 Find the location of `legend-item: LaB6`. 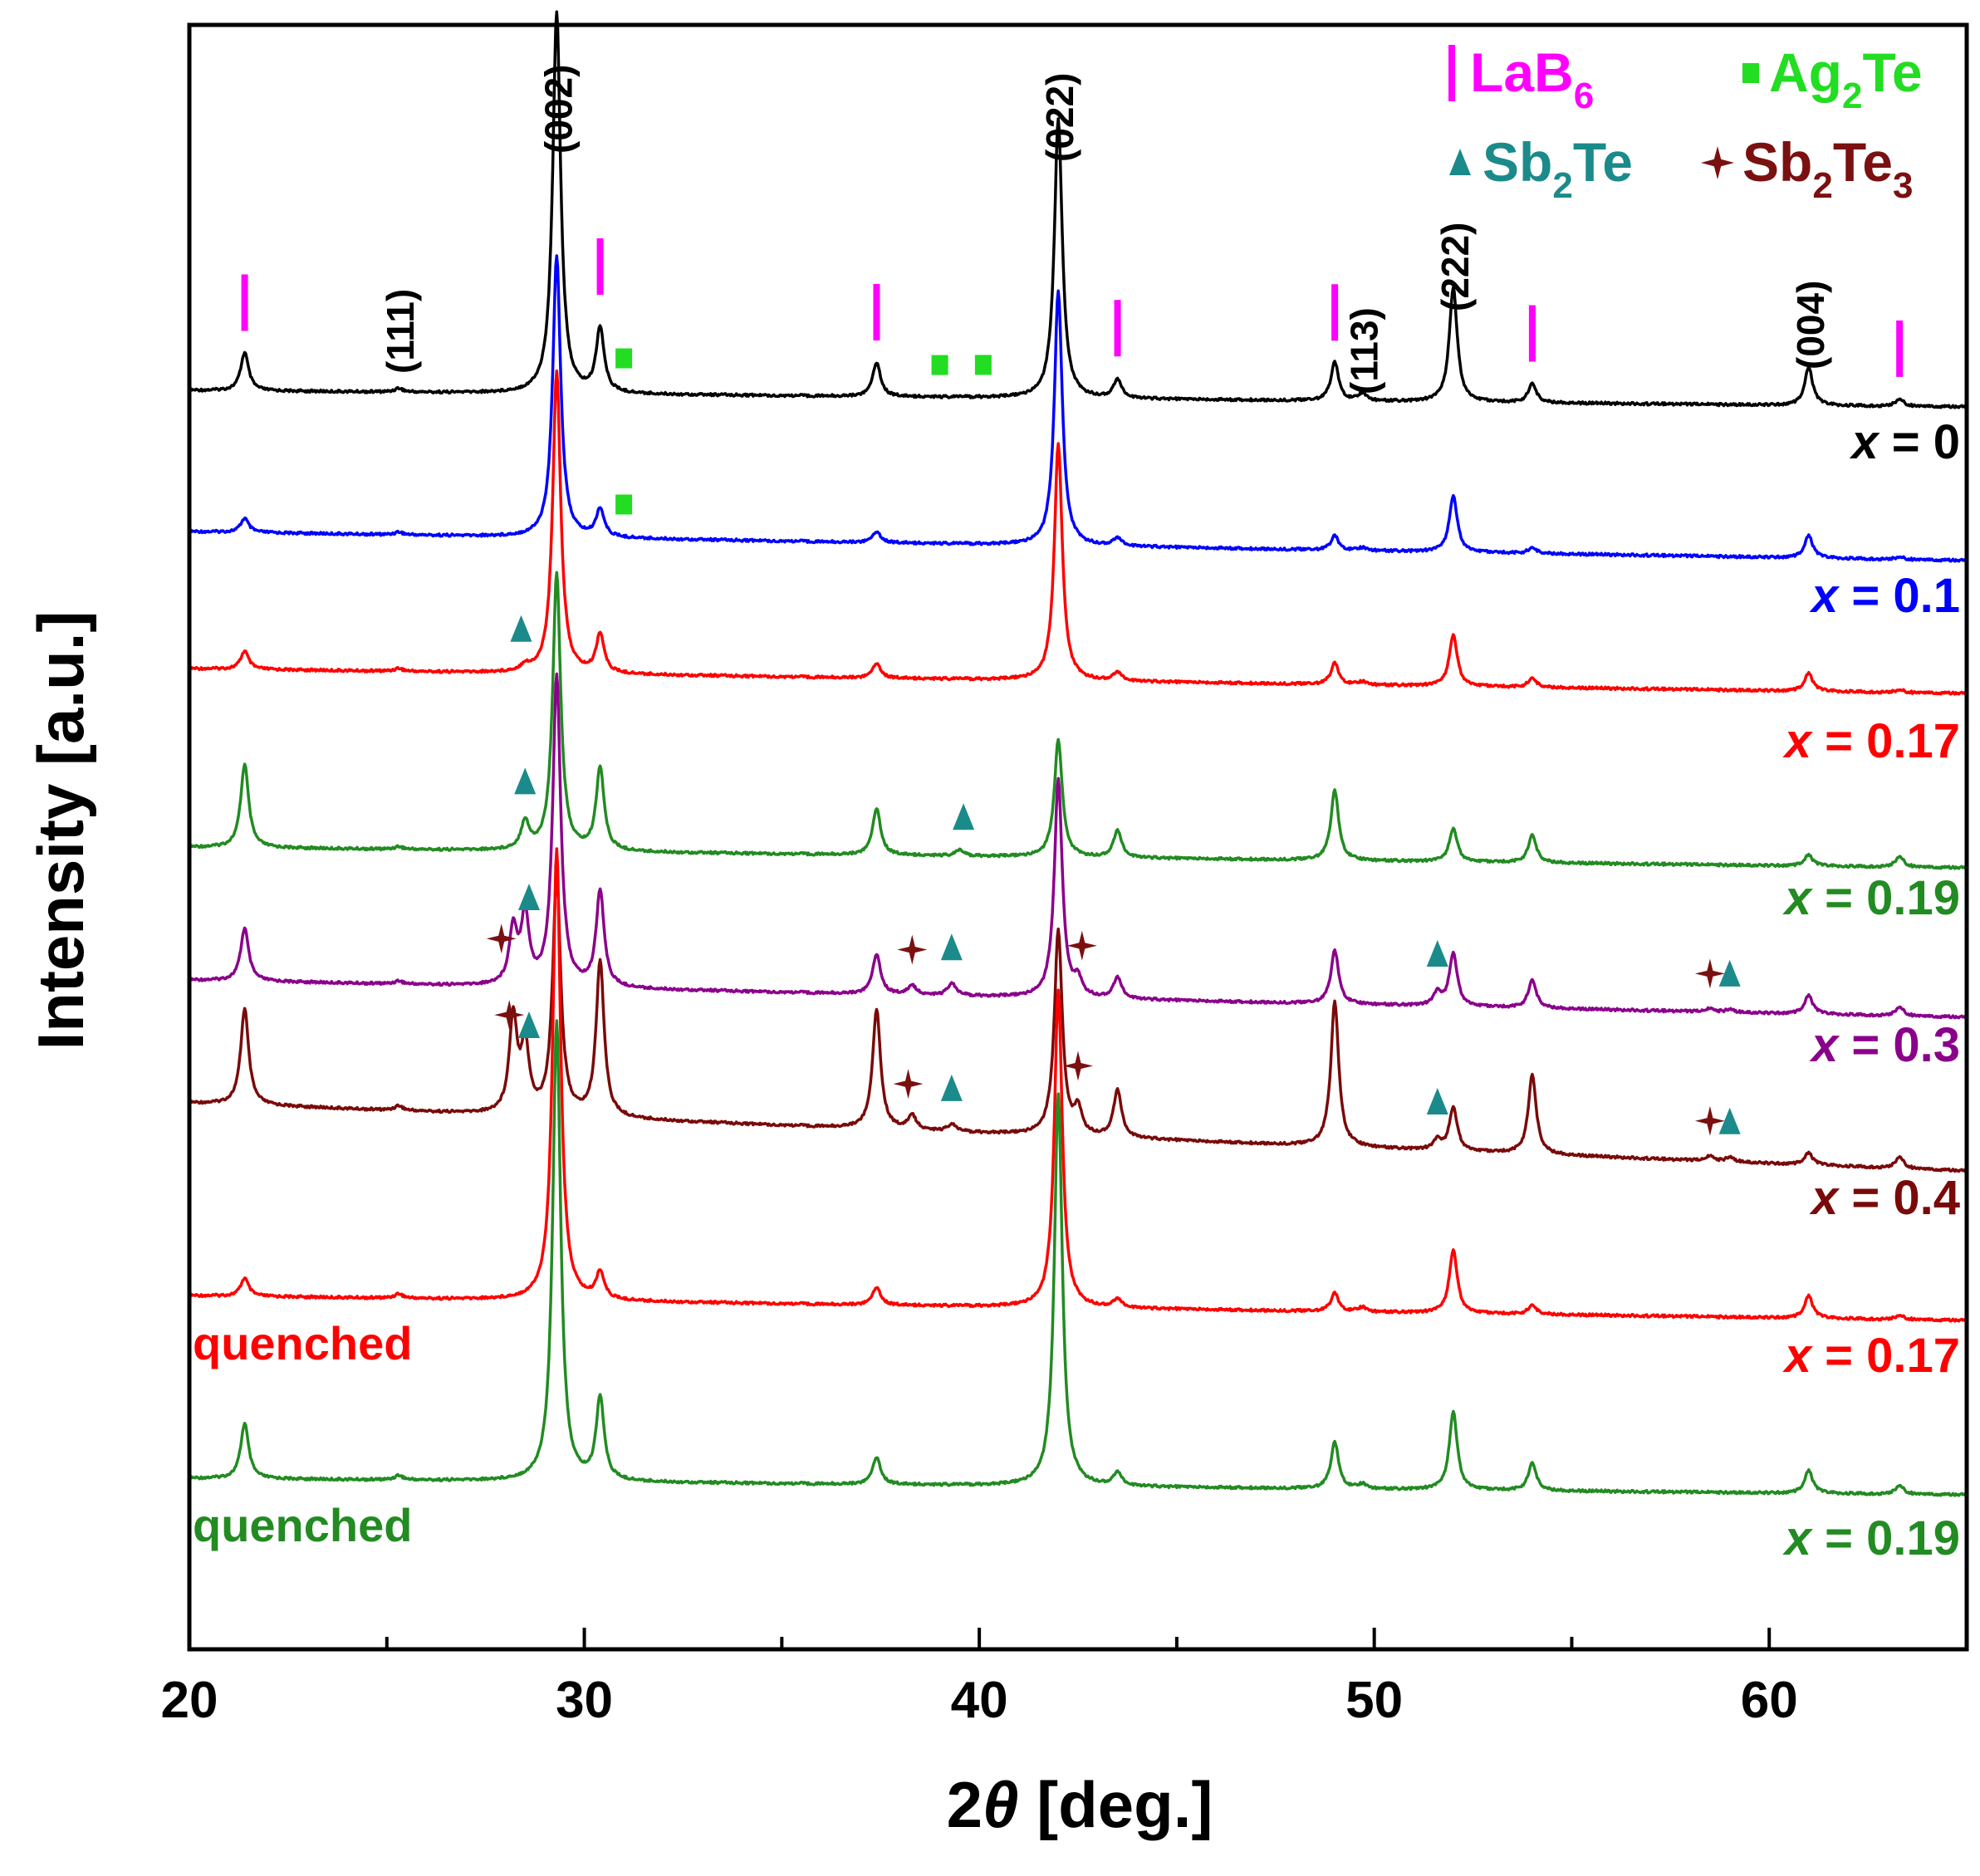

legend-item: LaB6 is located at coordinates (1521, 79).